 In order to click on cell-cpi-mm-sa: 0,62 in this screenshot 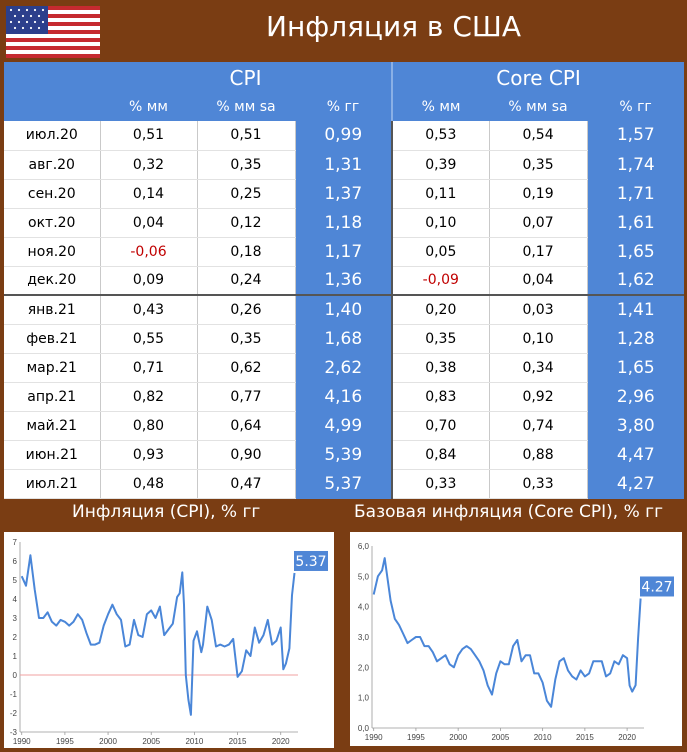, I will do `click(246, 368)`.